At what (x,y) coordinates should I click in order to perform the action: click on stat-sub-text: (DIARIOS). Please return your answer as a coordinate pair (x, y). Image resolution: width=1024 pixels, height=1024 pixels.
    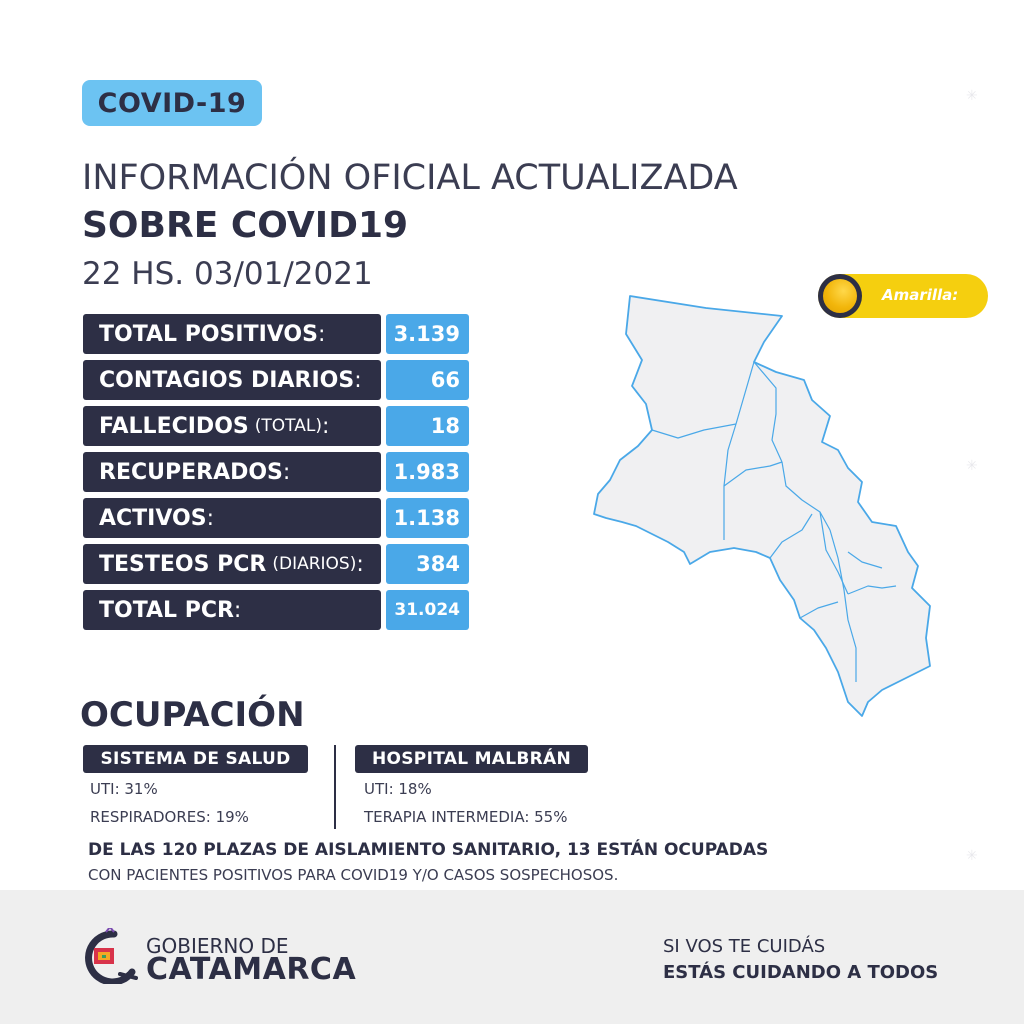
    Looking at the image, I should click on (314, 564).